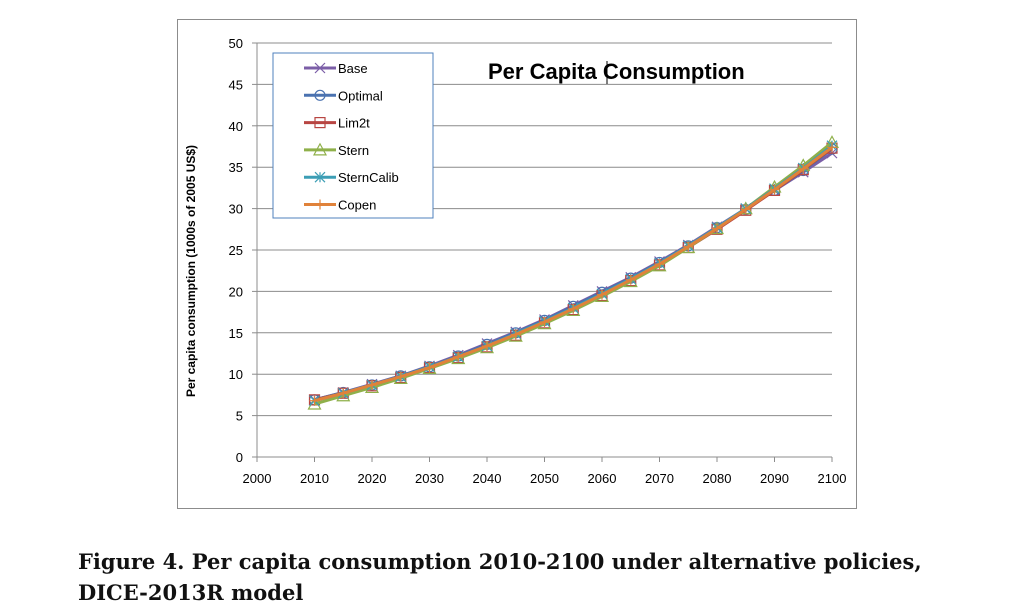  I want to click on y-tick-label: 5, so click(239, 416).